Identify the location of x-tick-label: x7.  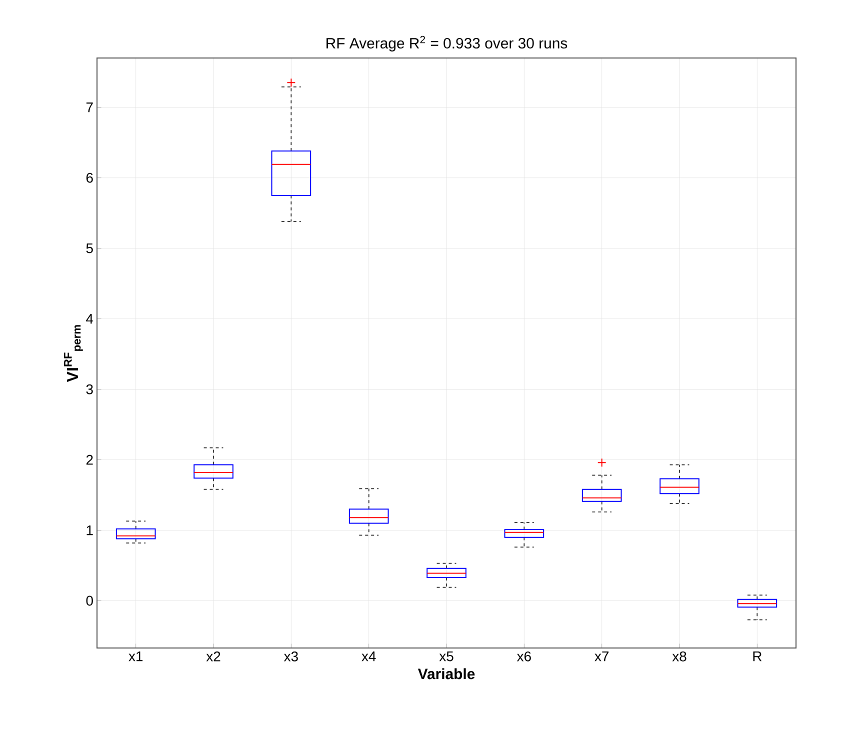
(601, 657).